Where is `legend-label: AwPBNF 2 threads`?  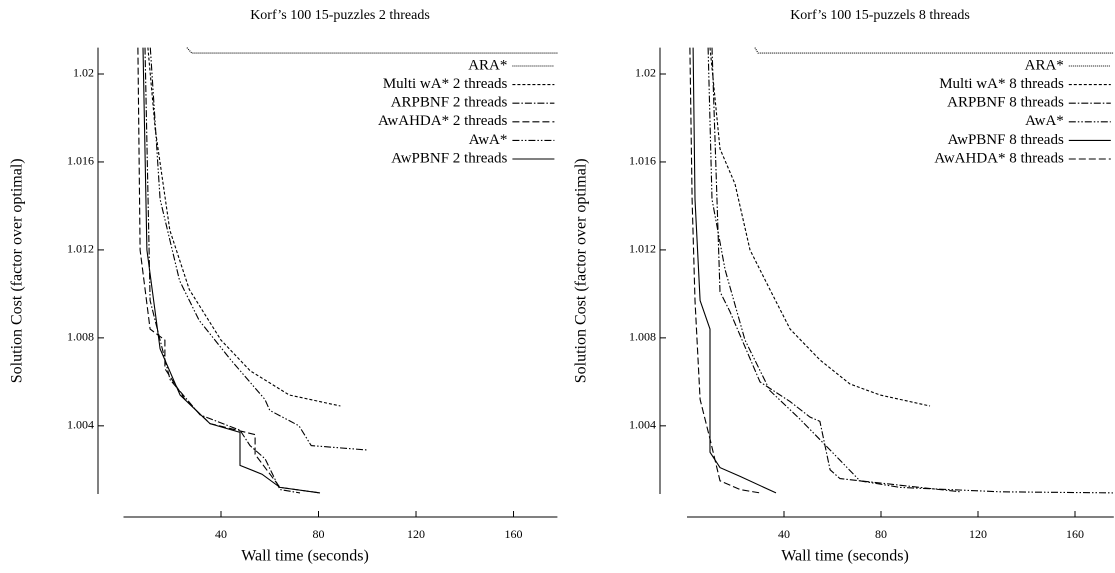
legend-label: AwPBNF 2 threads is located at coordinates (449, 158).